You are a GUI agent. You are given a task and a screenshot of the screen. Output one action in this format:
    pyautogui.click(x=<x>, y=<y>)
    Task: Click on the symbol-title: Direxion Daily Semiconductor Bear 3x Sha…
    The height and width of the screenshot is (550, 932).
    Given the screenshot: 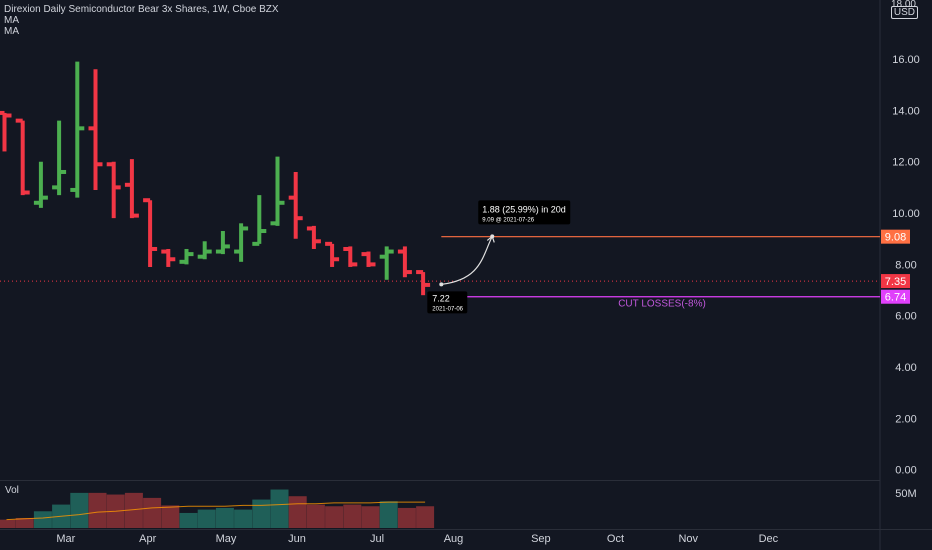 What is the action you would take?
    pyautogui.click(x=141, y=9)
    